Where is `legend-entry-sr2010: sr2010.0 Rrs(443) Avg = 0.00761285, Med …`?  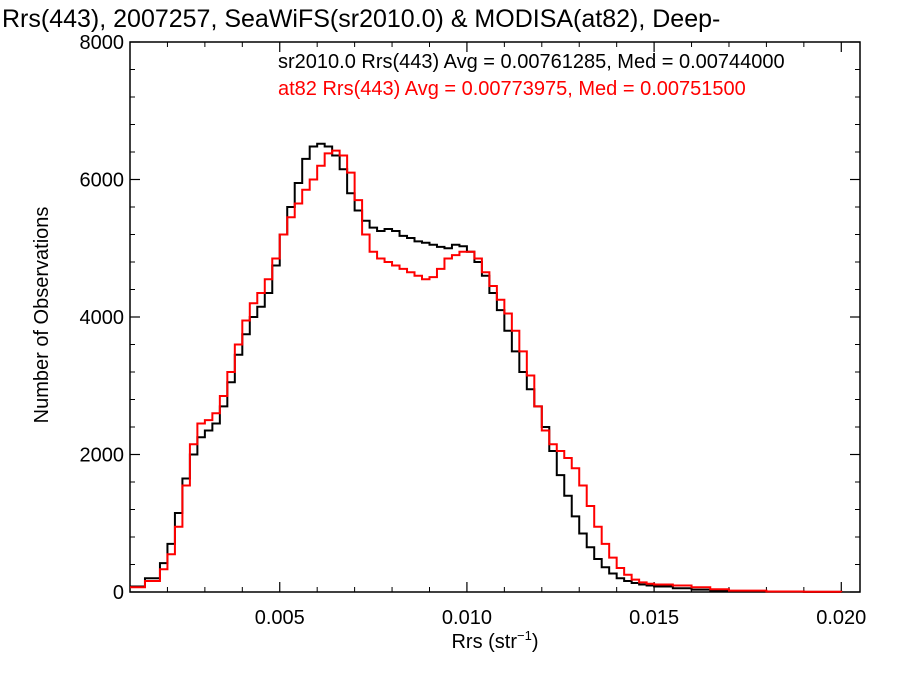 legend-entry-sr2010: sr2010.0 Rrs(443) Avg = 0.00761285, Med … is located at coordinates (531, 62).